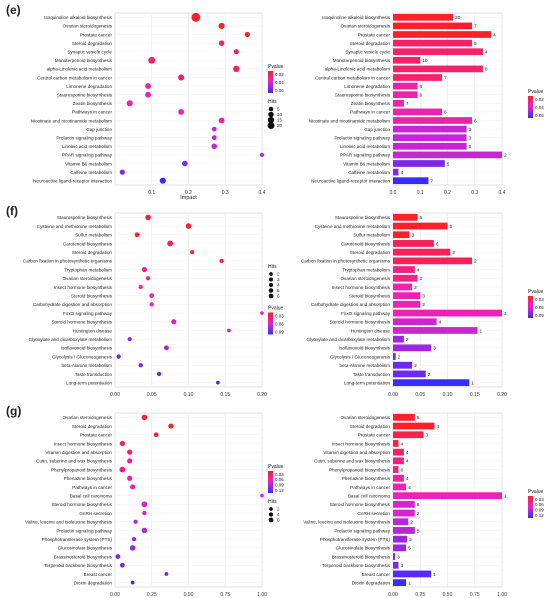  Describe the element at coordinates (278, 279) in the screenshot. I see `legend-hits-tick: 3` at that location.